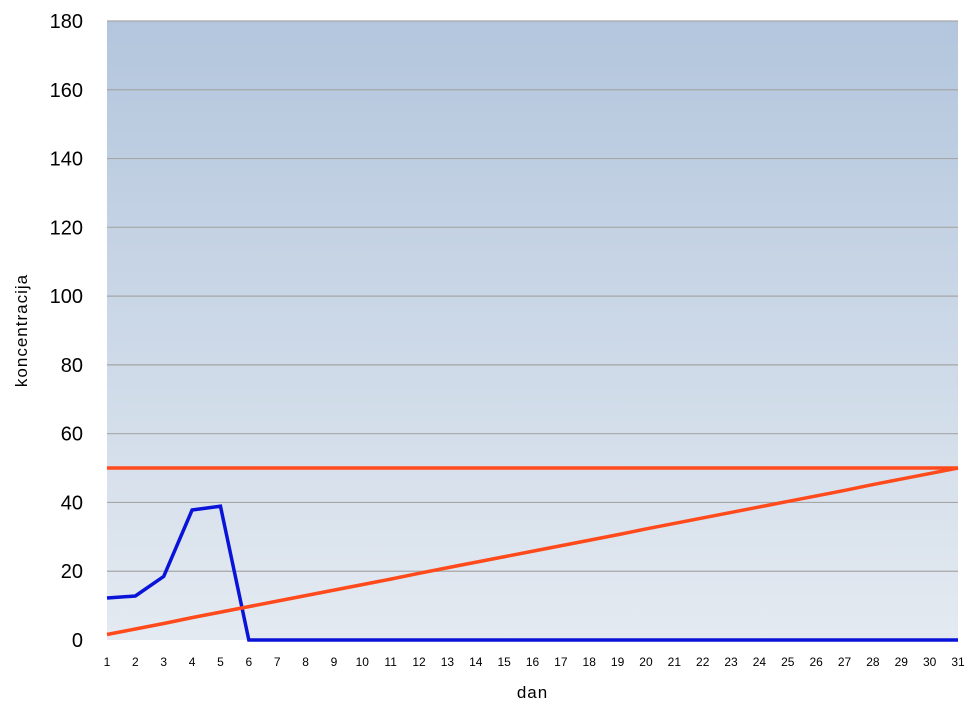 Image resolution: width=966 pixels, height=701 pixels. Describe the element at coordinates (930, 662) in the screenshot. I see `x-tick-label: 30` at that location.